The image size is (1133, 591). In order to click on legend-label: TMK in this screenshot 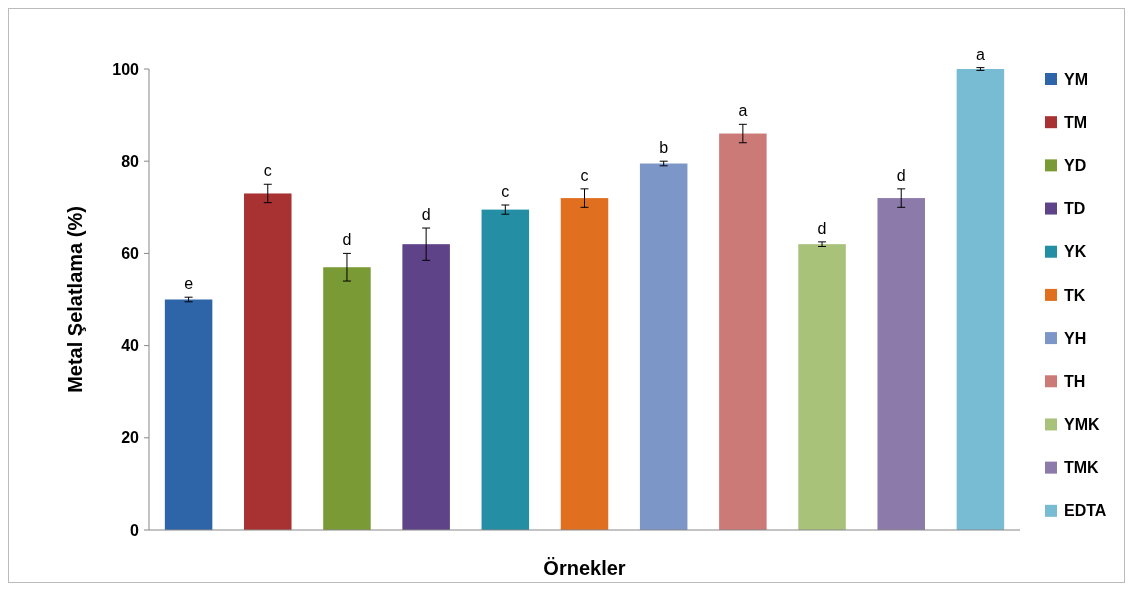, I will do `click(1082, 468)`.